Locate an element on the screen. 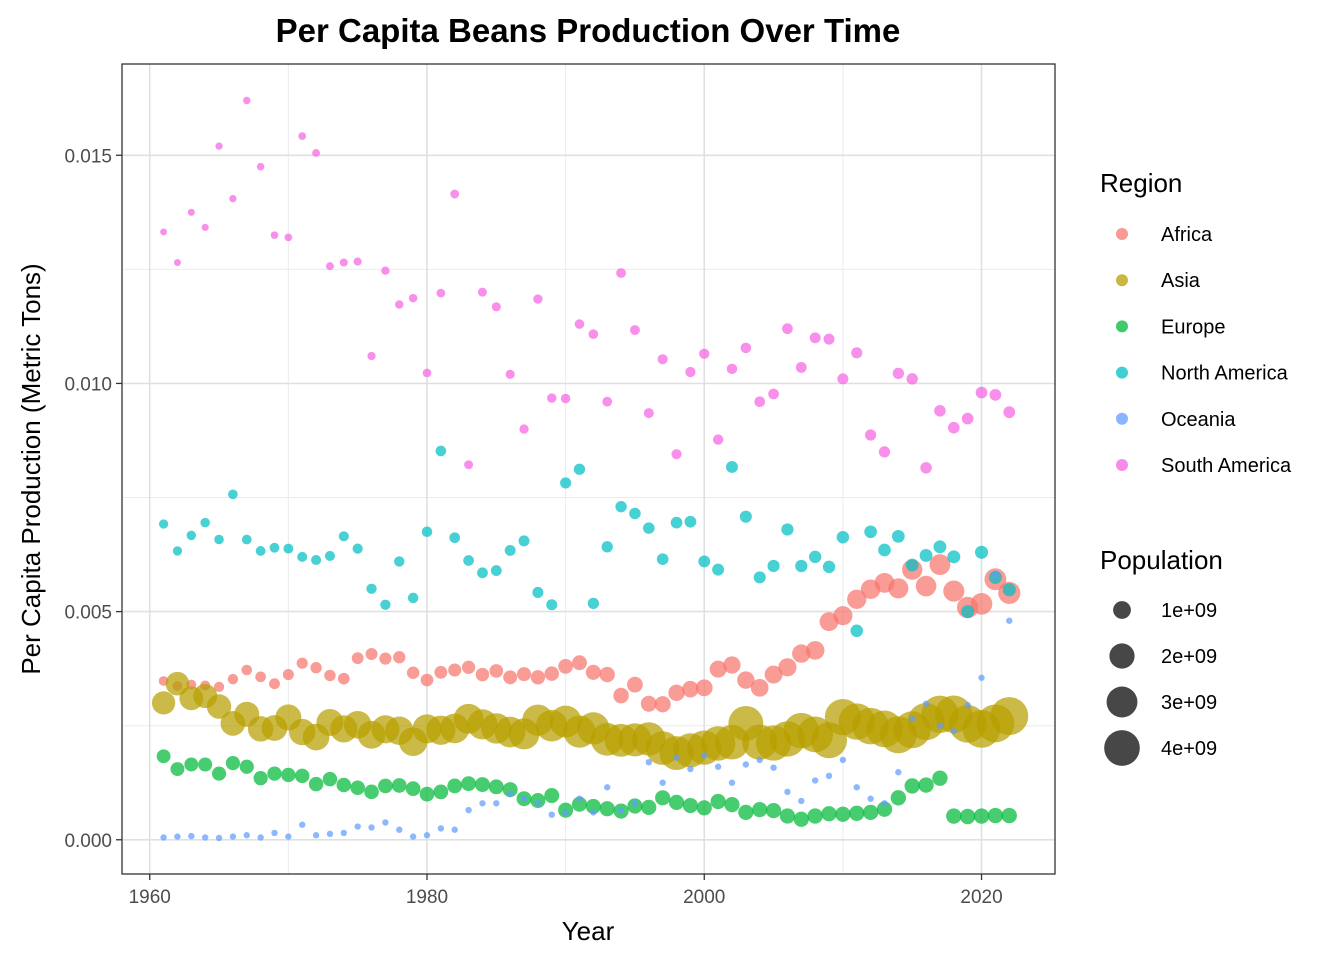  y-tick-label: 0.005 is located at coordinates (88, 613).